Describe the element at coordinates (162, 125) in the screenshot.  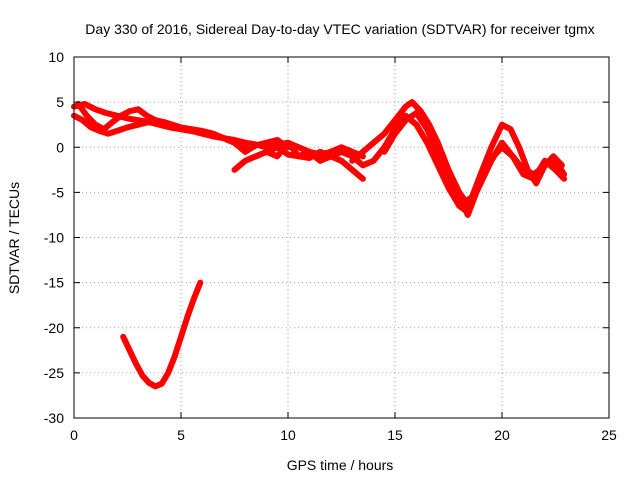
I see `series-track-c` at that location.